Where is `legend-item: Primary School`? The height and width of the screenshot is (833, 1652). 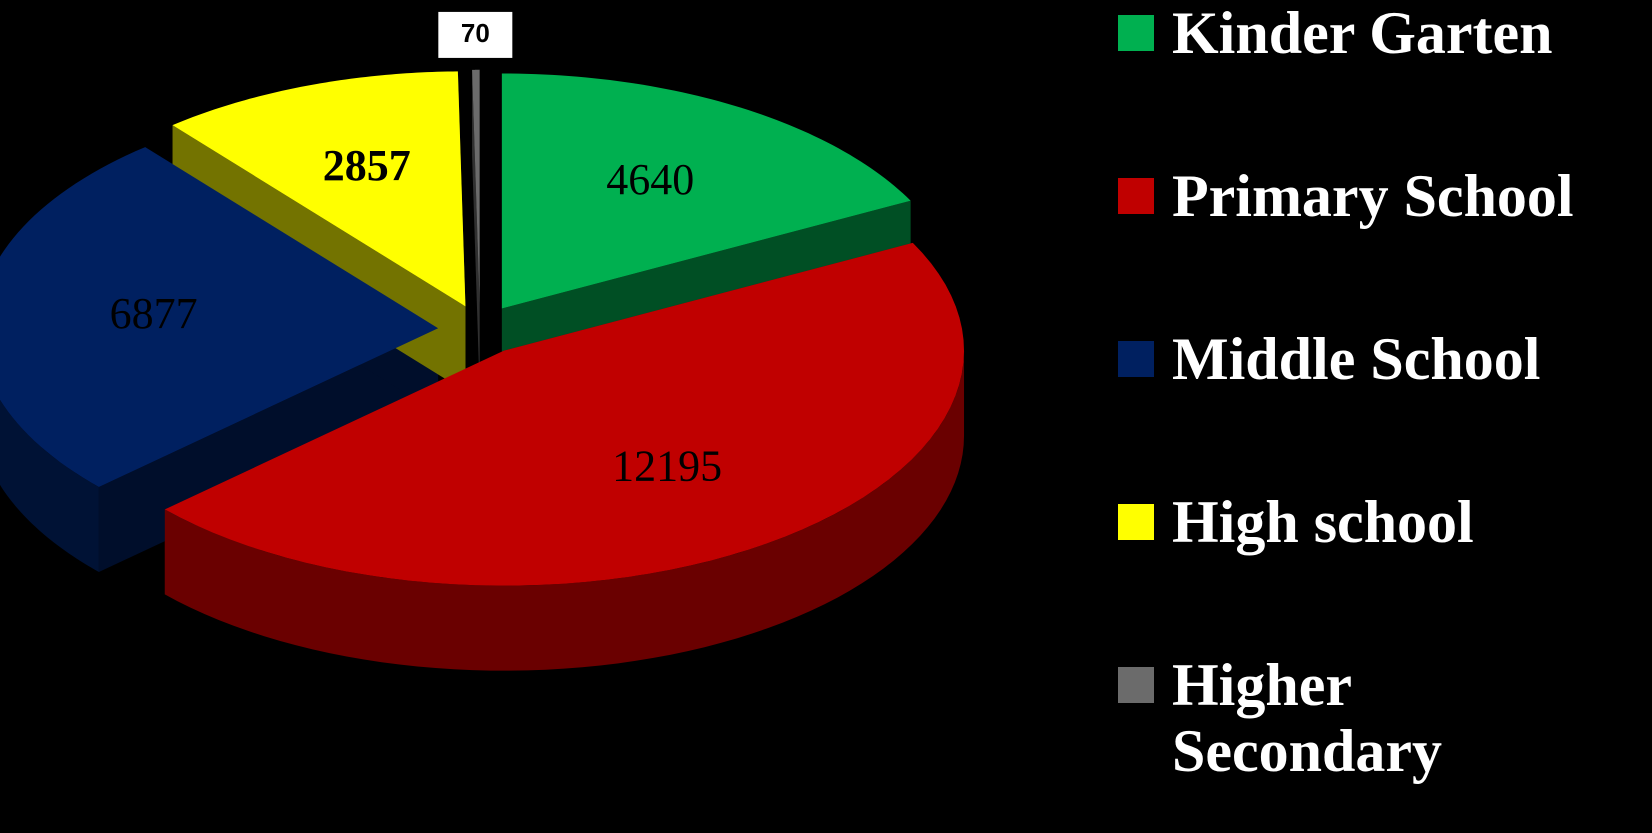 legend-item: Primary School is located at coordinates (1365, 196).